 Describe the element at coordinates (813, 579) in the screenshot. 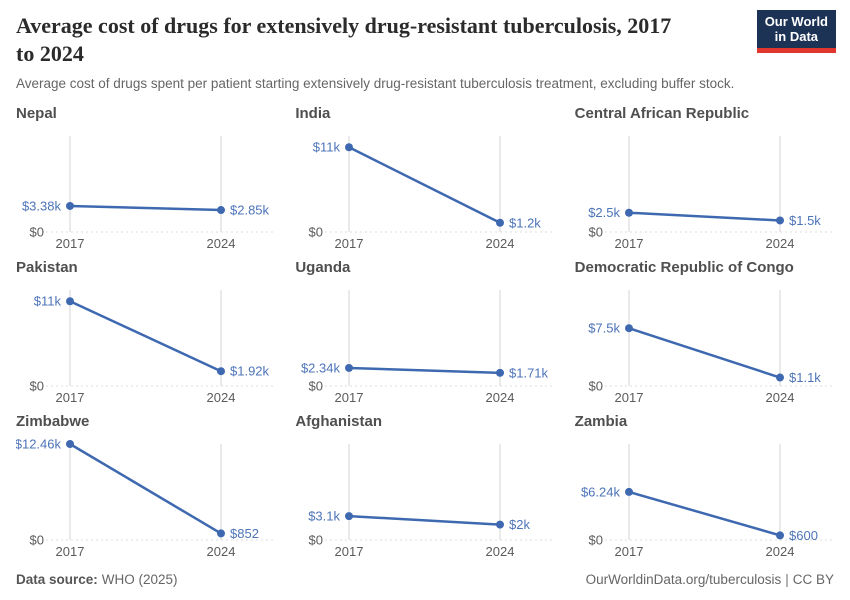

I see `license-badge: CC BY` at that location.